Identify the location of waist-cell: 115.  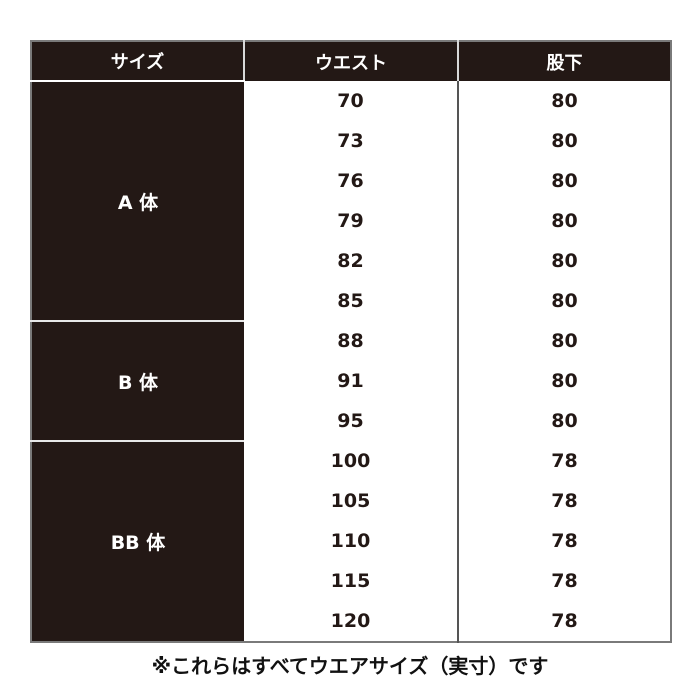
(350, 581).